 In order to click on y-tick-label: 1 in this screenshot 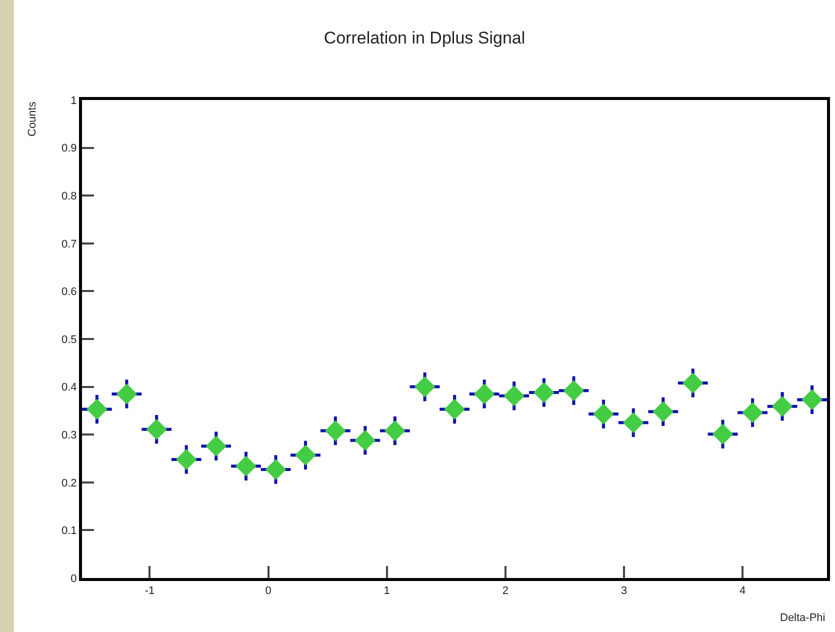, I will do `click(73, 100)`.